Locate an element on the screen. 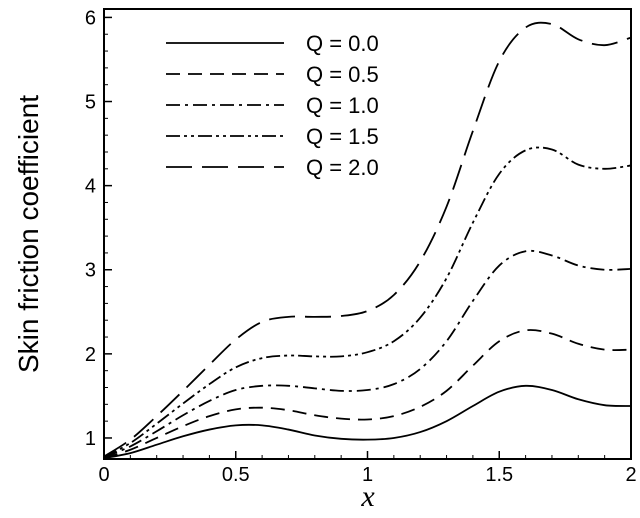 The width and height of the screenshot is (640, 518). y-tick-label: 6 is located at coordinates (90, 18).